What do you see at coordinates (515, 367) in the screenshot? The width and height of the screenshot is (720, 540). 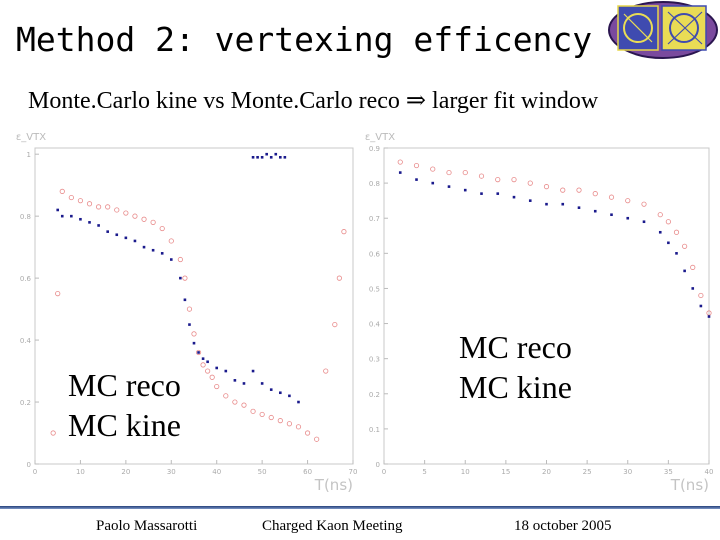 I see `legend-right: MC reco MC kine` at bounding box center [515, 367].